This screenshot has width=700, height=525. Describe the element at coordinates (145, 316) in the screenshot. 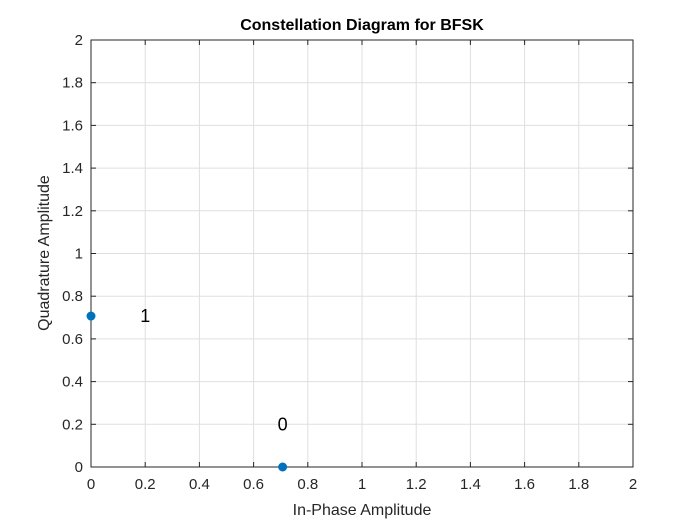

I see `point-annotation: 1` at that location.